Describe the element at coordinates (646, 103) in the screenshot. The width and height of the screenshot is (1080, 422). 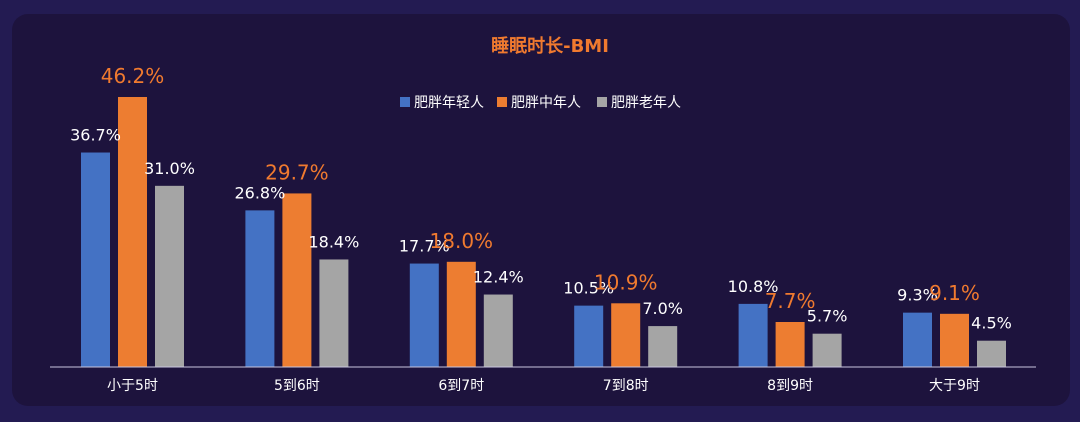
I see `legend-label-3: 肥胖老年人` at that location.